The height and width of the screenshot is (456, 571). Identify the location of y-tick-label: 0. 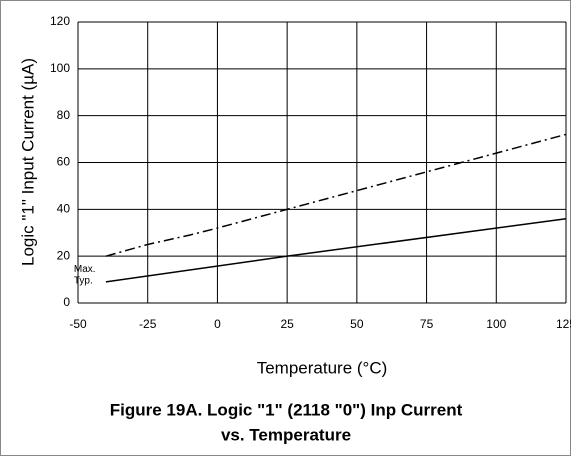
(66, 302).